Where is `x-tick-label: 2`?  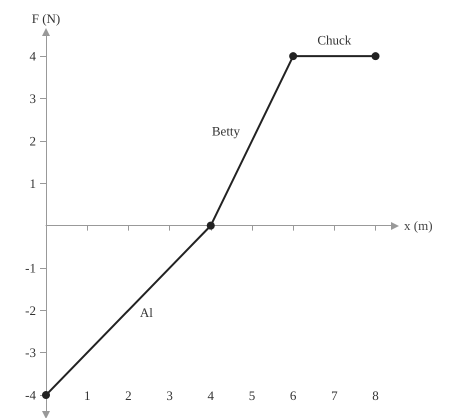 x-tick-label: 2 is located at coordinates (128, 395).